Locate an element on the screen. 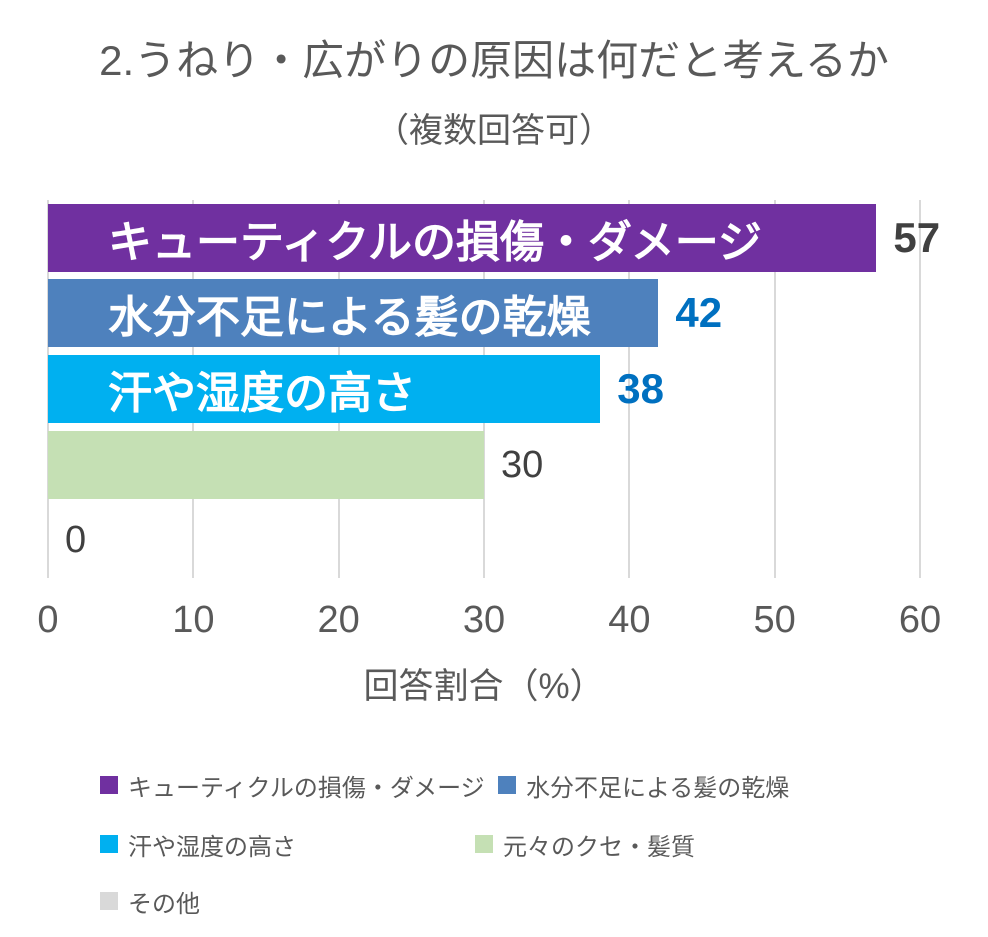 This screenshot has height=937, width=988. chart-subtitle: （複数回答可） is located at coordinates (494, 131).